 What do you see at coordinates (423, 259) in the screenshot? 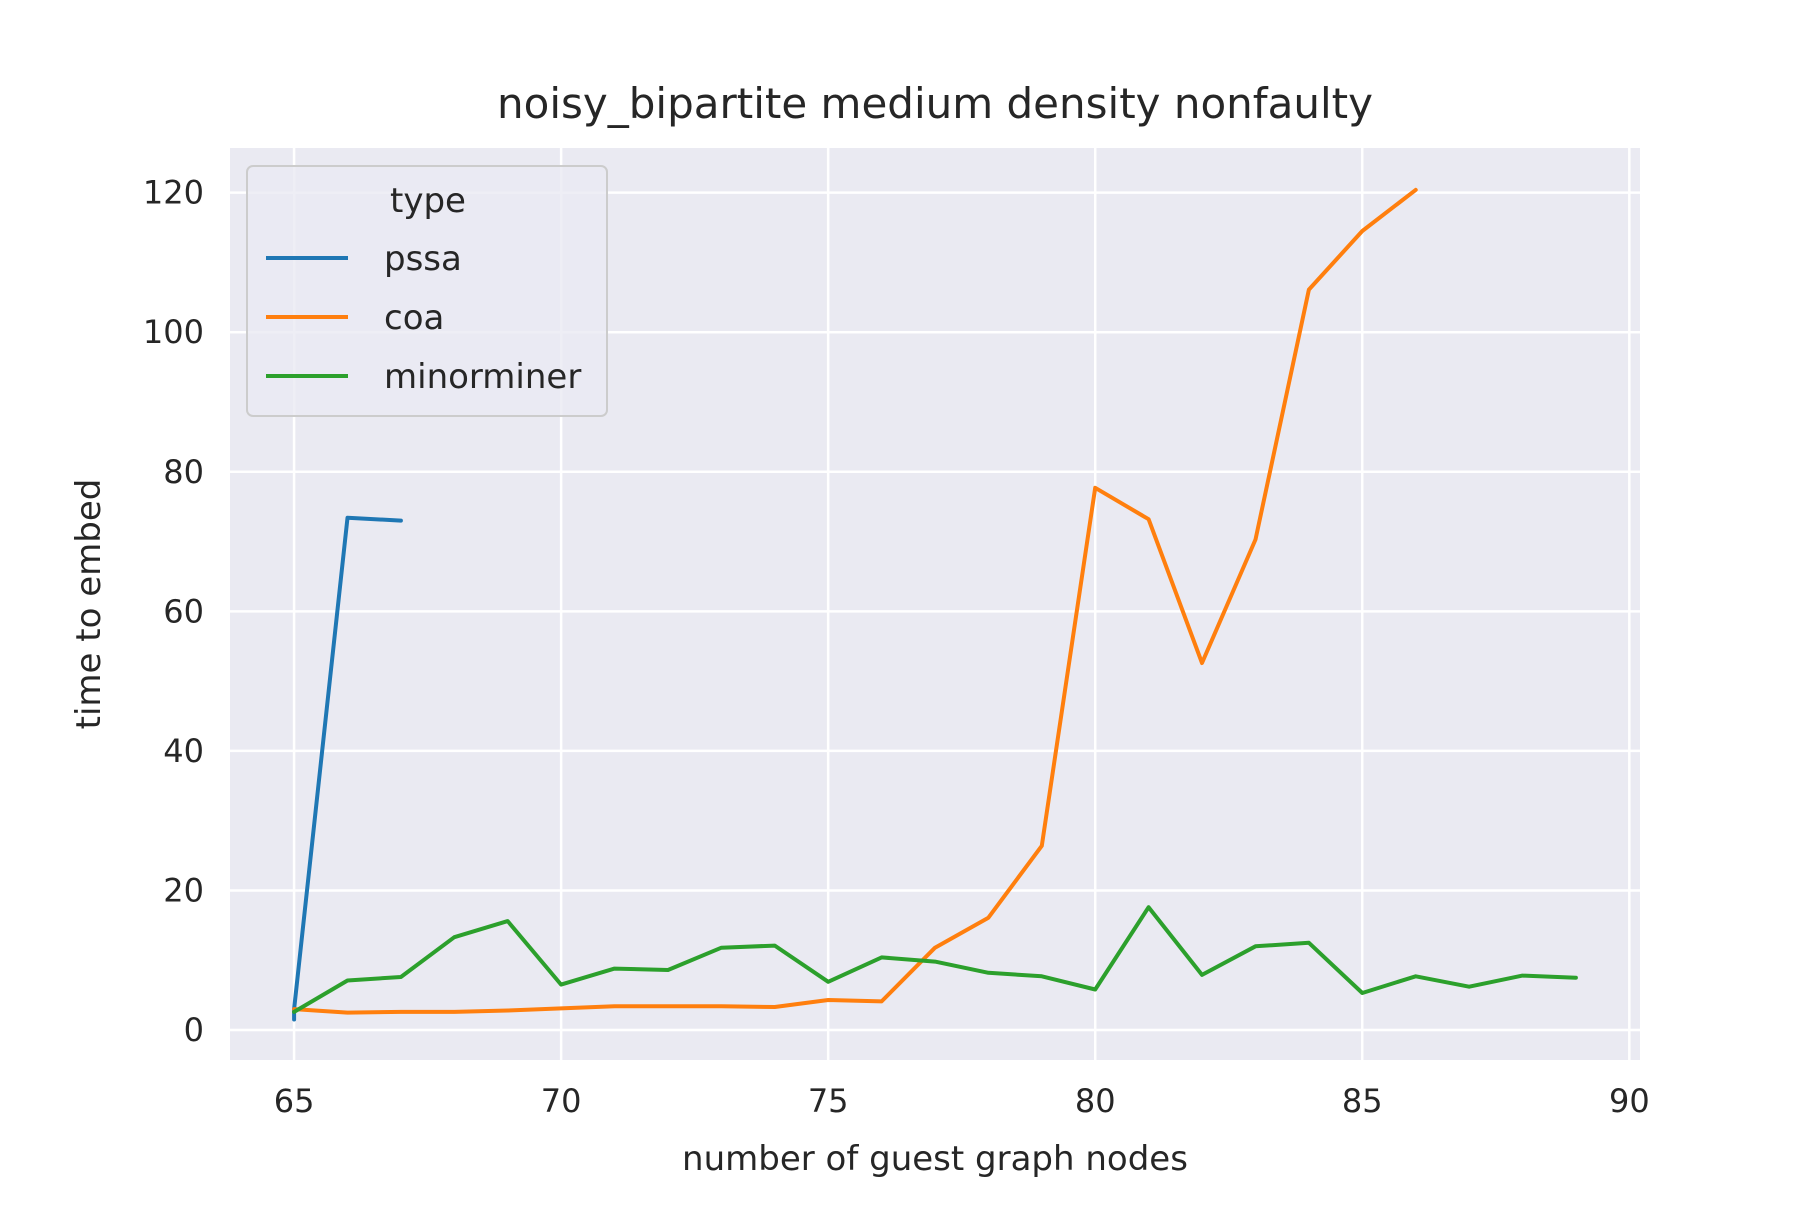
I see `legend-label-pssa: pssa` at bounding box center [423, 259].